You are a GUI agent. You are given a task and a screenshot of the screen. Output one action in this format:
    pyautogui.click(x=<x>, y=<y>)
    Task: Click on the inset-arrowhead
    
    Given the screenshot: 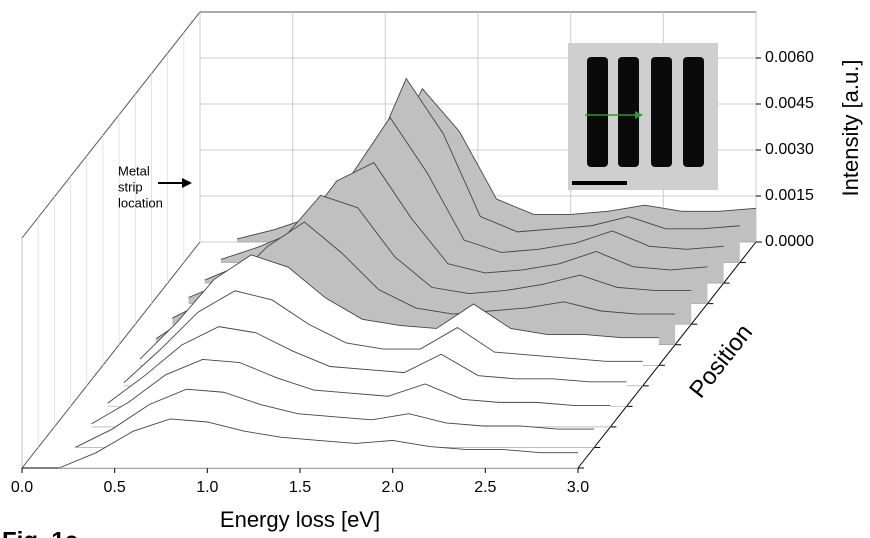 What is the action you would take?
    pyautogui.click(x=639, y=115)
    